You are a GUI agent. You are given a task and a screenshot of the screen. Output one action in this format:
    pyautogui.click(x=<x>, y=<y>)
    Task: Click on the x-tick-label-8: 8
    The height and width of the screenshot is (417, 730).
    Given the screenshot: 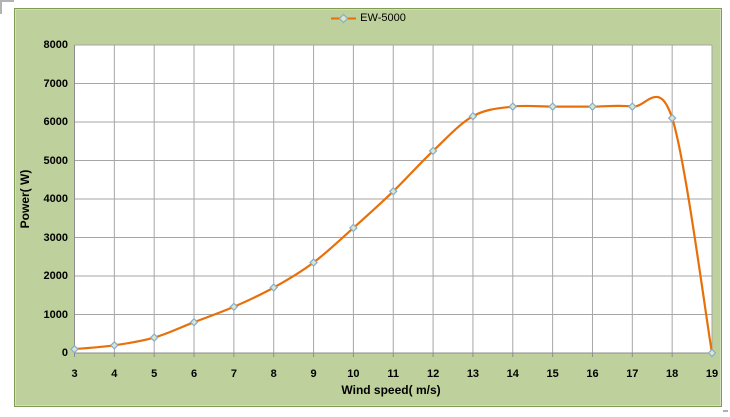 What is the action you would take?
    pyautogui.click(x=273, y=374)
    